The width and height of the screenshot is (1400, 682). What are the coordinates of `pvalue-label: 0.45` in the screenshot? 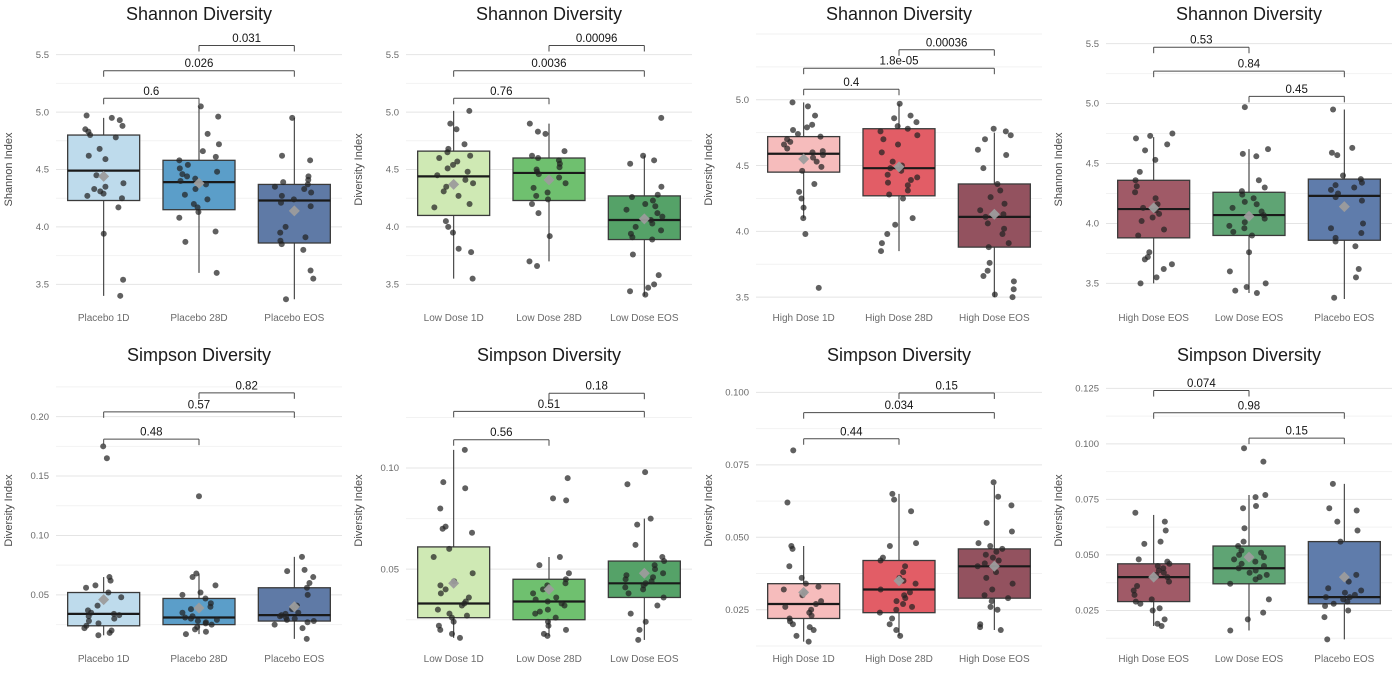 It's located at (1296, 90).